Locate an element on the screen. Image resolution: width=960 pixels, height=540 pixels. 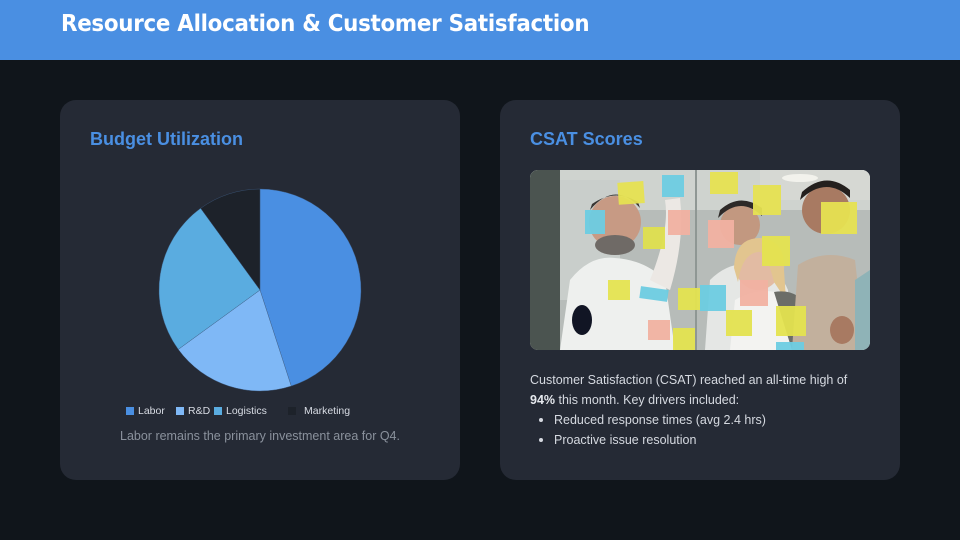
pie-slice-logistics is located at coordinates (209, 279).